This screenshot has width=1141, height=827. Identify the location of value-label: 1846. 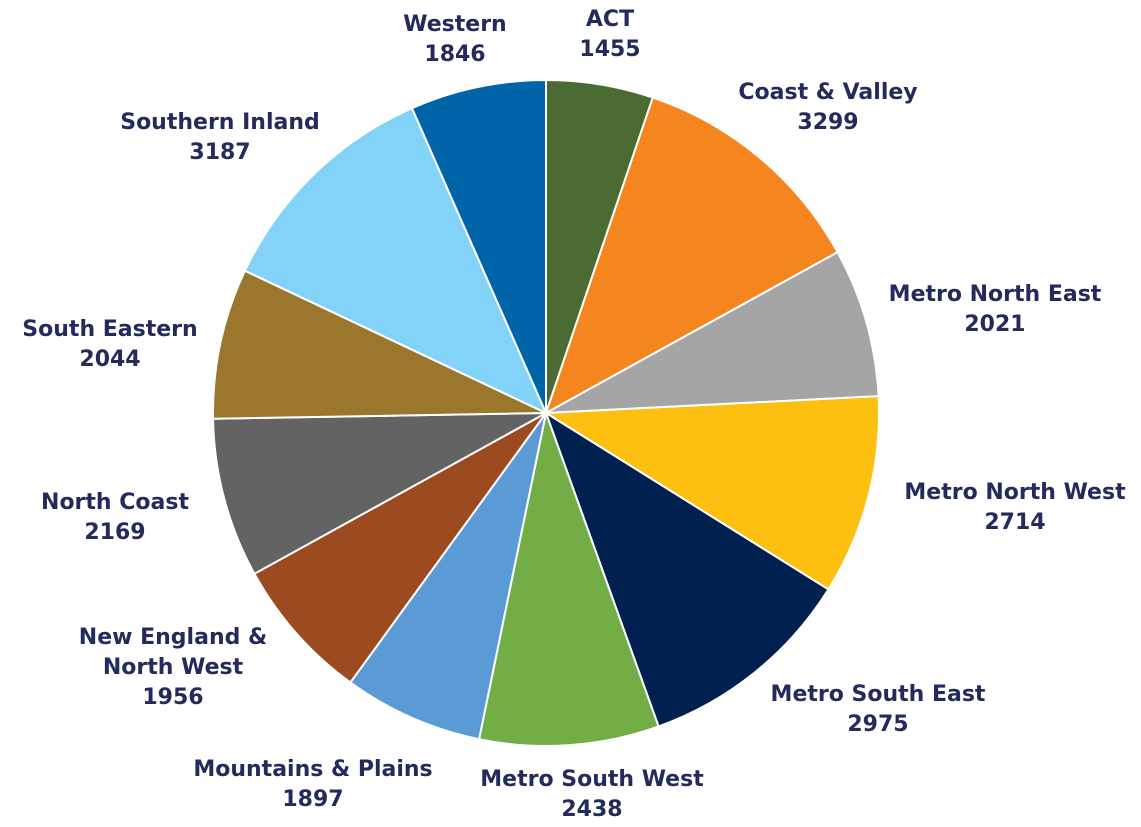
(455, 54).